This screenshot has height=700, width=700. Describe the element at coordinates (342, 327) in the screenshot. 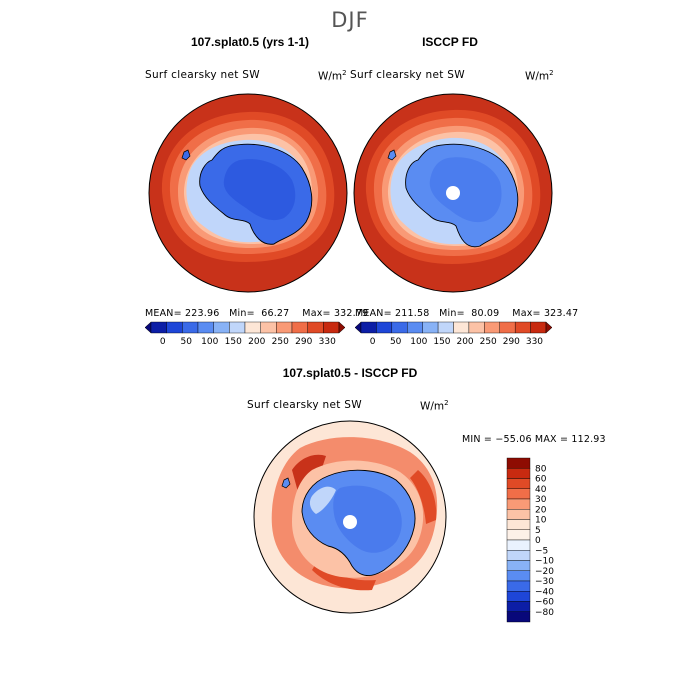

I see `panel-1-colorbar-extend-high` at that location.